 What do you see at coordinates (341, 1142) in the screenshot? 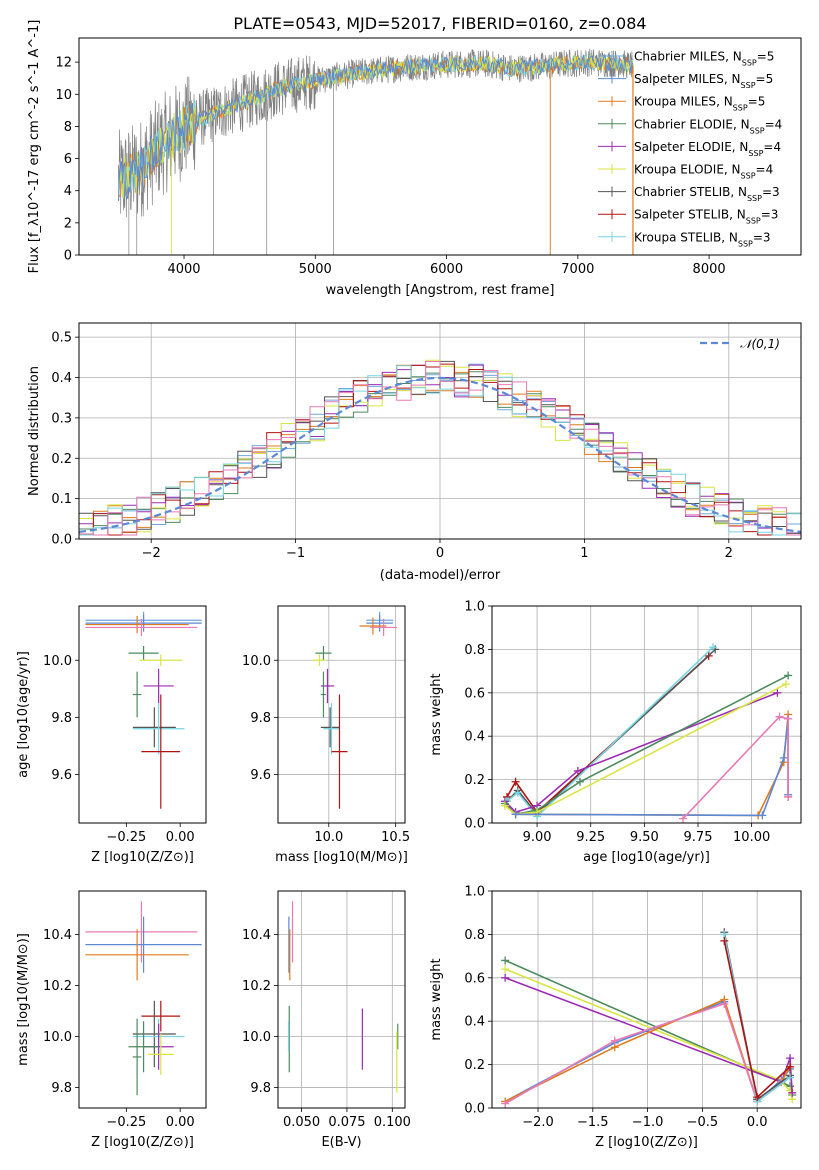
I see `x-axis-label: E(B-V)` at bounding box center [341, 1142].